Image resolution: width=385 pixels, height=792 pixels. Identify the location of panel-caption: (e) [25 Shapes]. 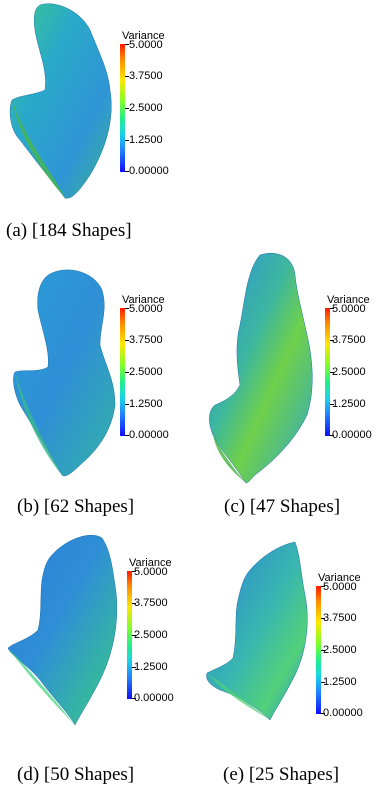
(281, 774).